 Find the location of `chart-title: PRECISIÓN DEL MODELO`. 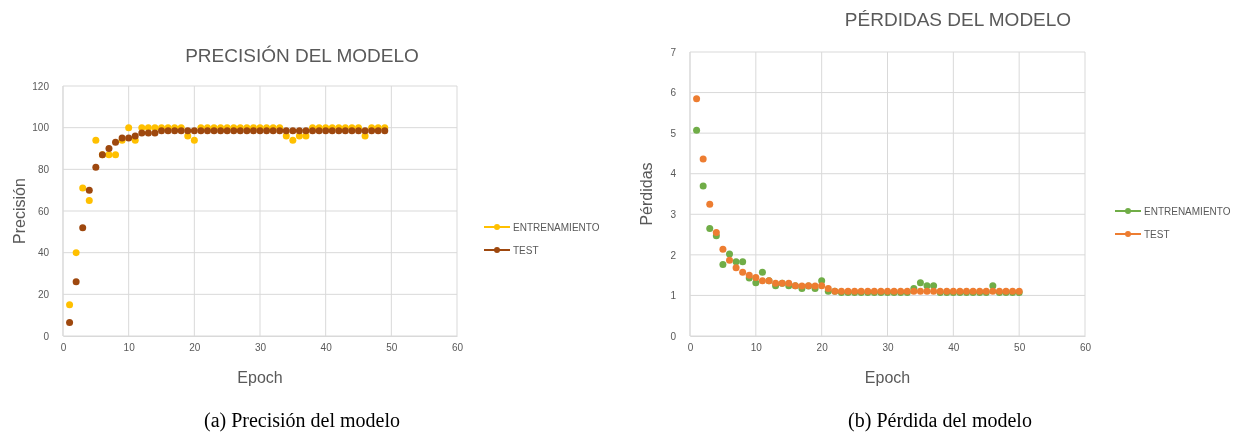

chart-title: PRECISIÓN DEL MODELO is located at coordinates (302, 55).